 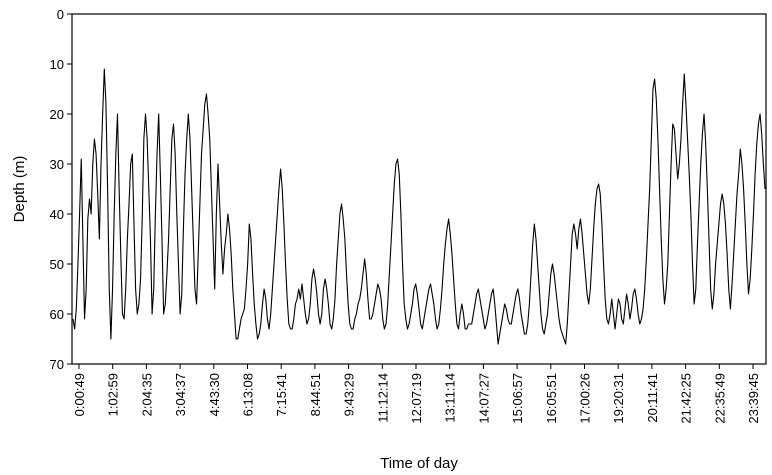 What do you see at coordinates (551, 398) in the screenshot?
I see `x-tick-label: 16:05:51` at bounding box center [551, 398].